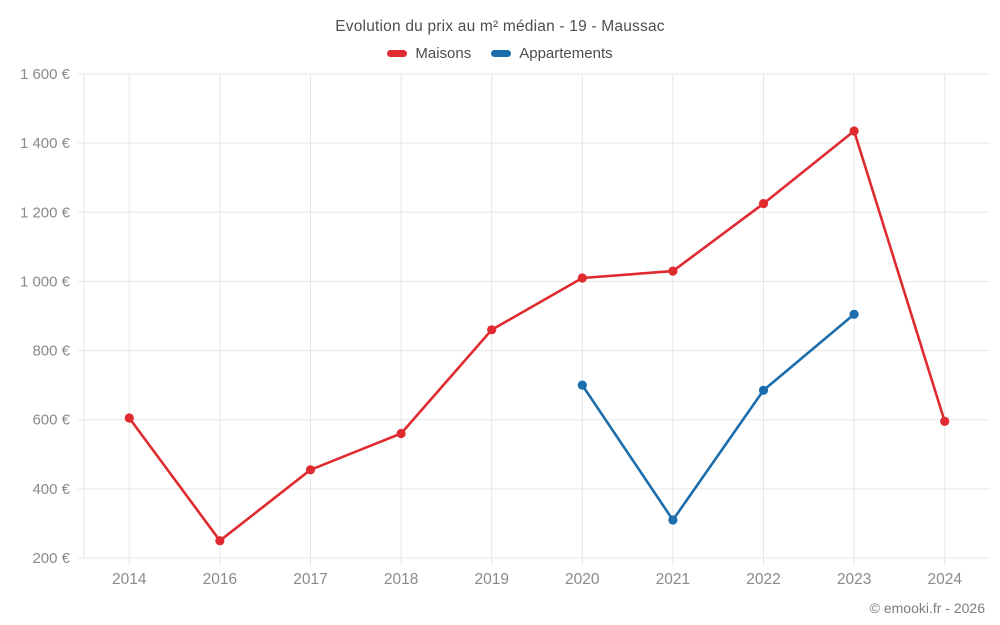  I want to click on y-axis-tick-label: 1 200 €, so click(45, 212).